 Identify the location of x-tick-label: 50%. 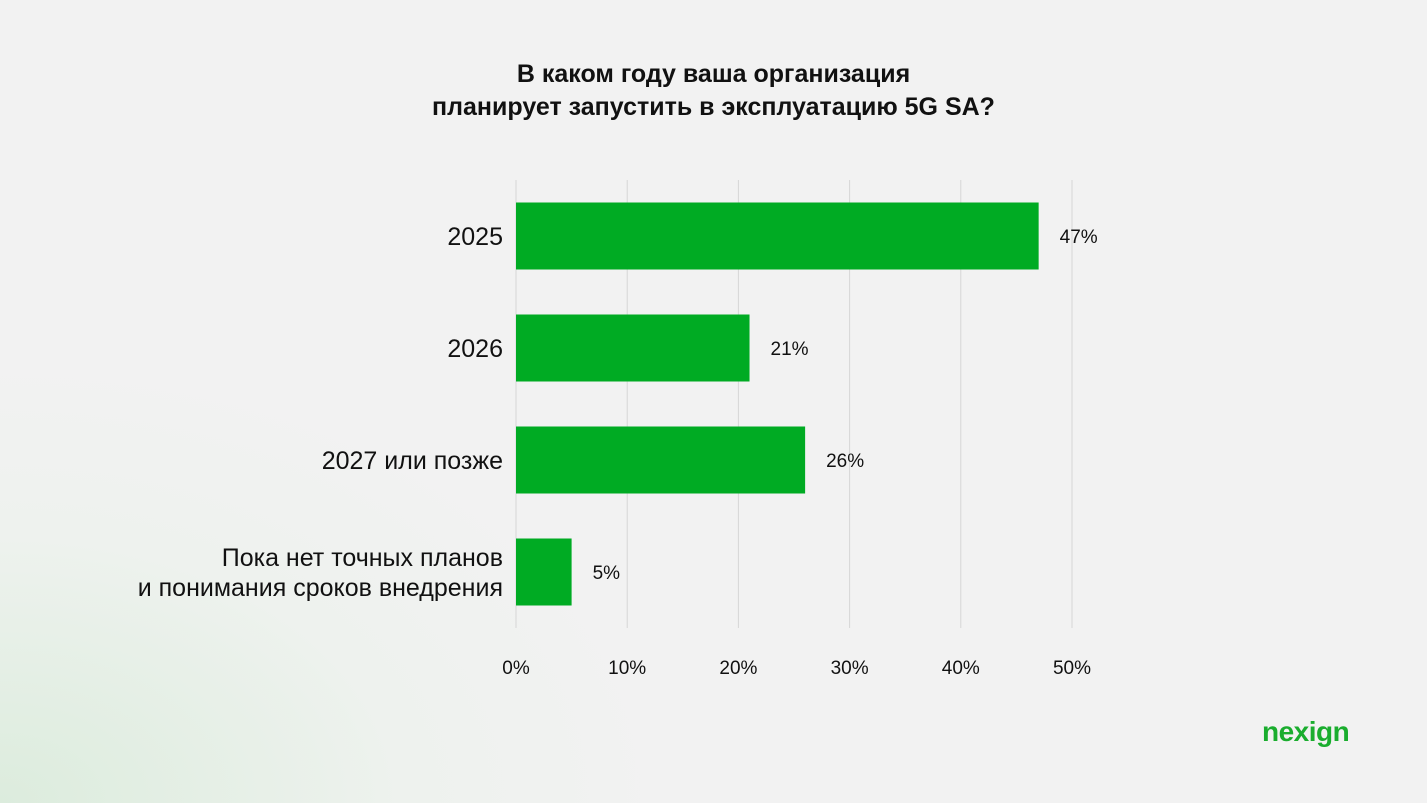
(1072, 668).